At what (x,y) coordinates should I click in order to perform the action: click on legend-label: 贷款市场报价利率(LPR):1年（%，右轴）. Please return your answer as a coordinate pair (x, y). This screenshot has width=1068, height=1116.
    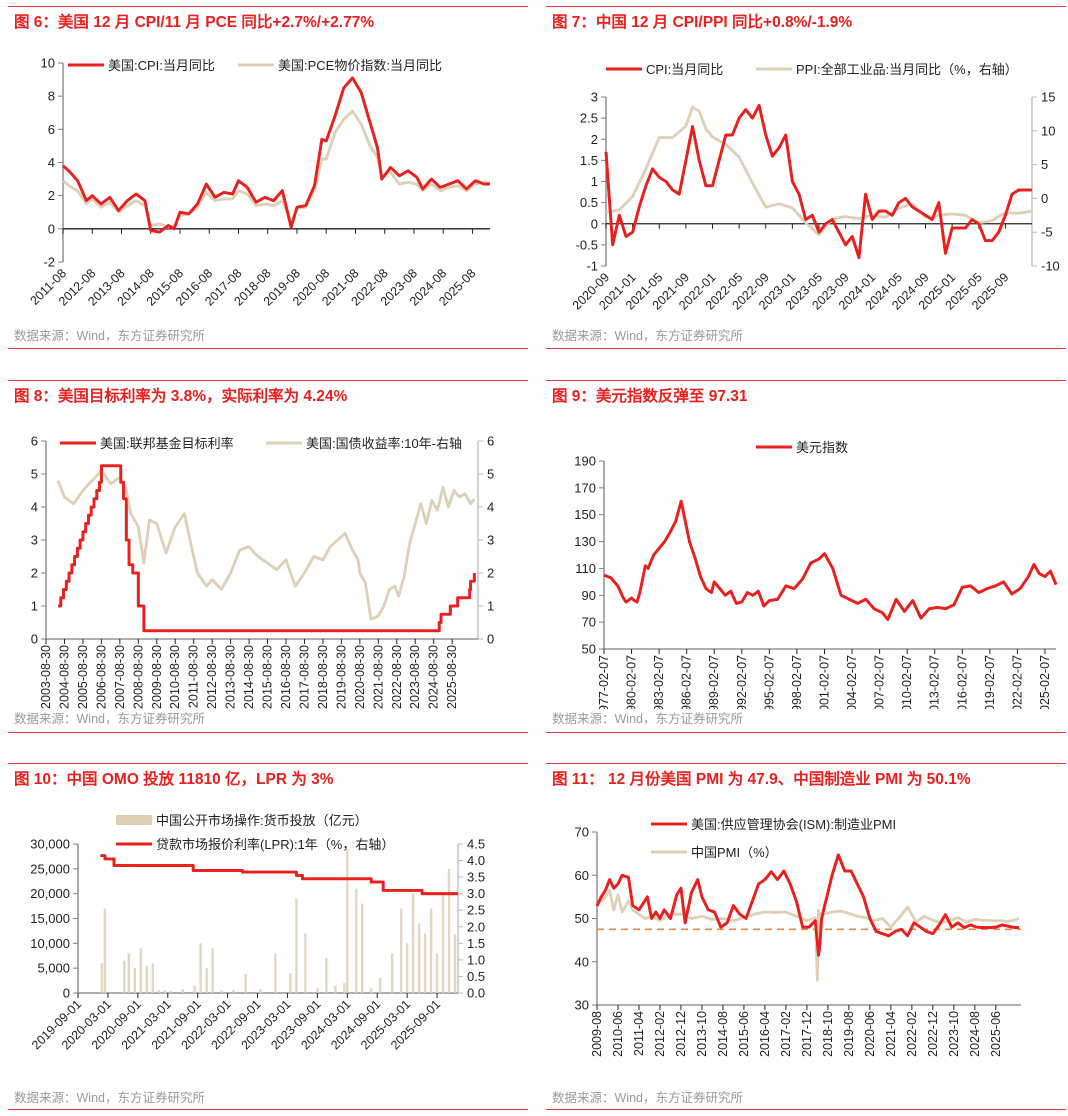
    Looking at the image, I should click on (275, 844).